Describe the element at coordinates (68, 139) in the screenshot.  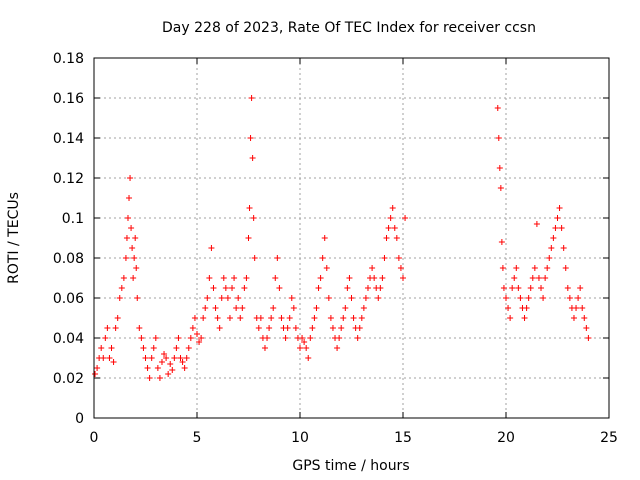
I see `y-tick-label: 0.14` at that location.